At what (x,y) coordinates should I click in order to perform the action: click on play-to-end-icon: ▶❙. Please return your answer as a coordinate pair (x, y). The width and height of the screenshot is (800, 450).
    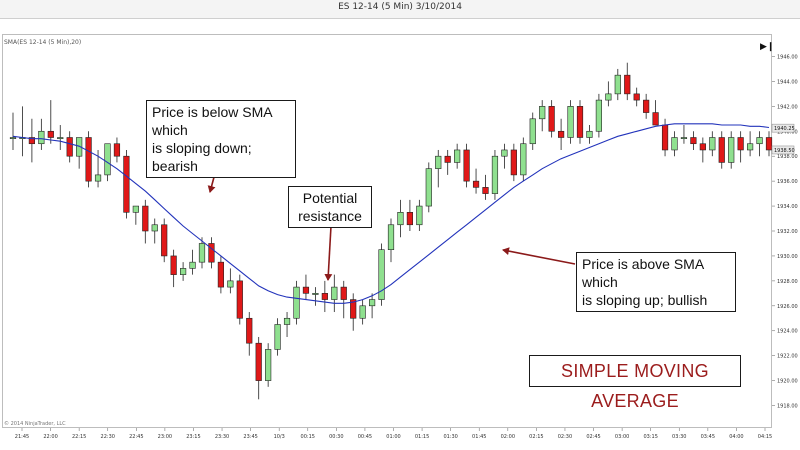
    Looking at the image, I should click on (767, 46).